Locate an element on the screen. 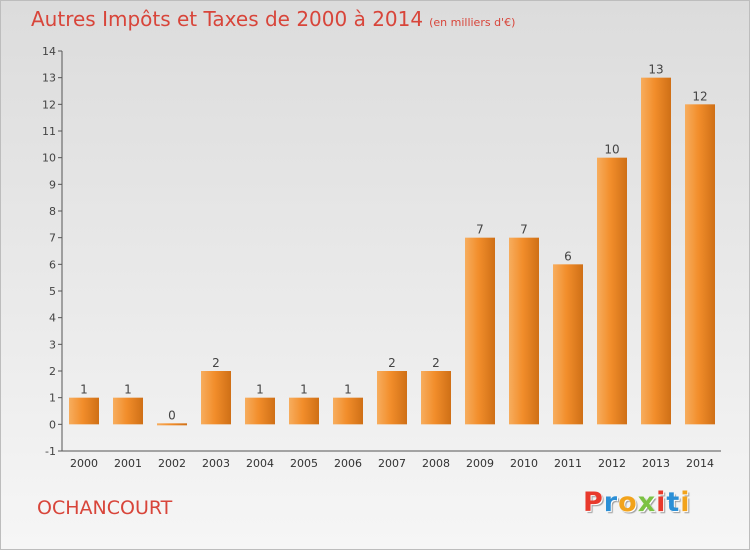 This screenshot has width=750, height=551. x-tick-label: 2000 is located at coordinates (84, 463).